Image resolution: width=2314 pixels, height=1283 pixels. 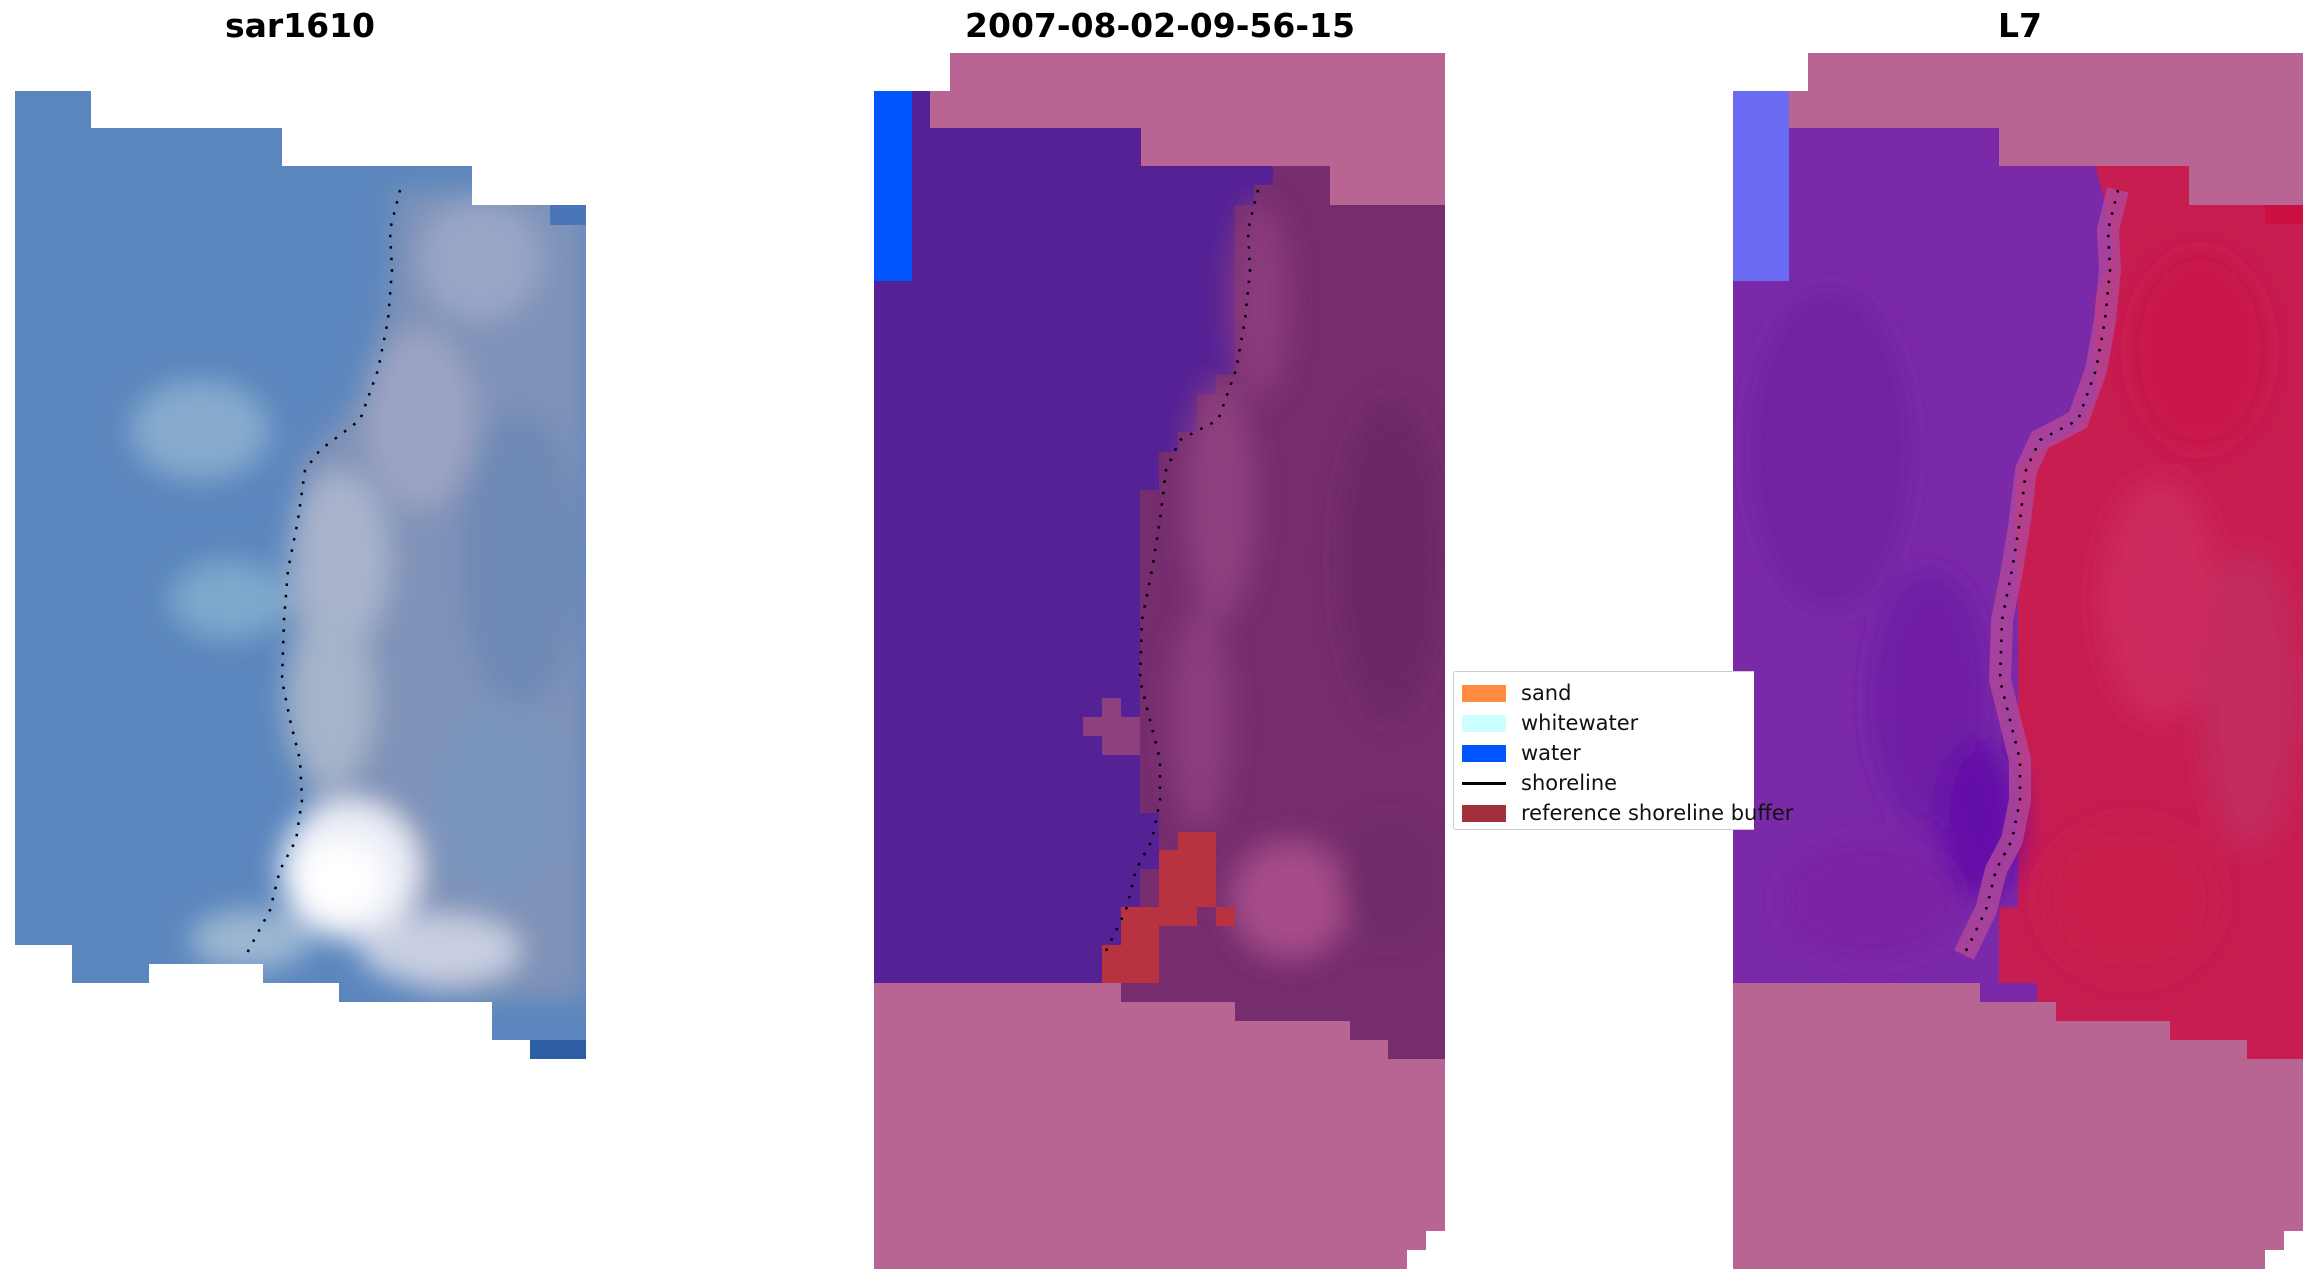 I want to click on reference-buffer-swatch, so click(x=1484, y=813).